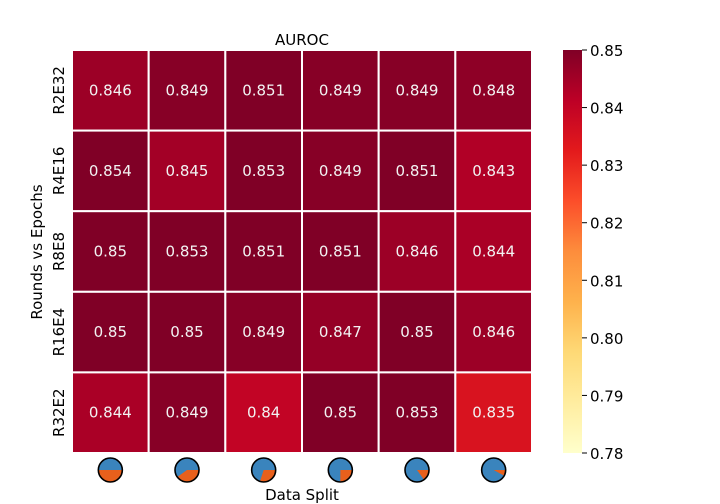 This screenshot has height=504, width=720. Describe the element at coordinates (606, 396) in the screenshot. I see `colorbar-tick-label: 0.79` at that location.